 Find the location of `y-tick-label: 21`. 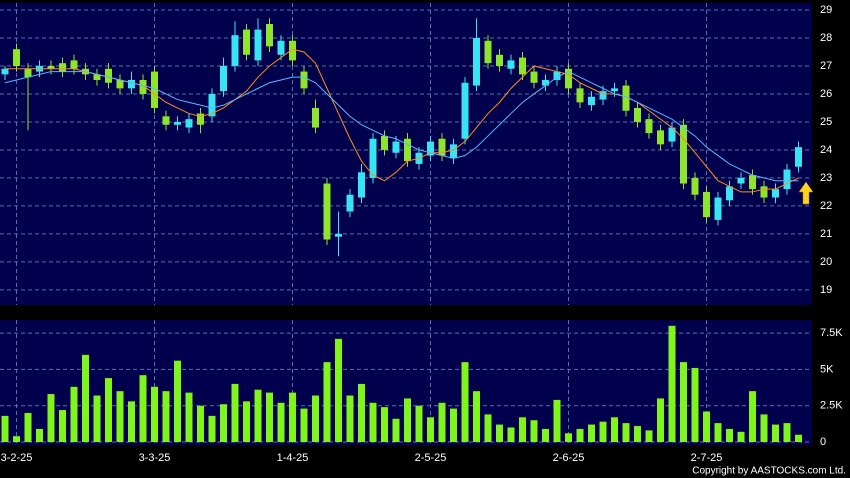

y-tick-label: 21 is located at coordinates (826, 234).